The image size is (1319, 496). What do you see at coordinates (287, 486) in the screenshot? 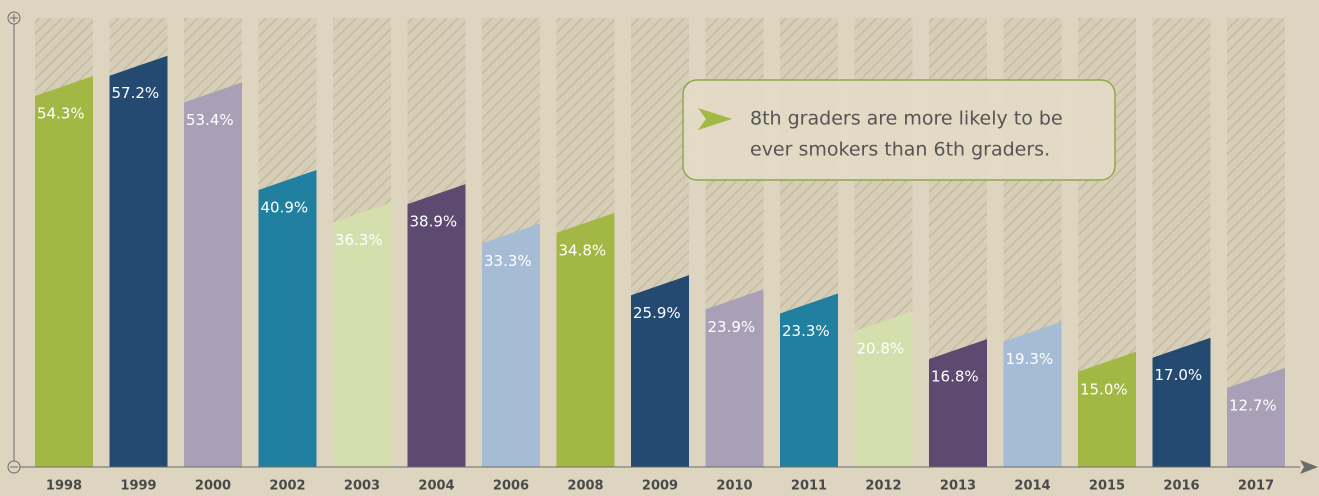
I see `x-tick-label: 2002` at bounding box center [287, 486].